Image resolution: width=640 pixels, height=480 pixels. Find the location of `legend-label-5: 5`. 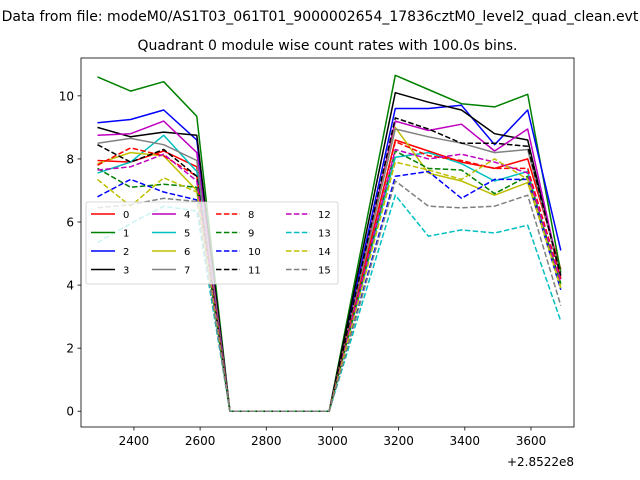

legend-label-5: 5 is located at coordinates (187, 234).